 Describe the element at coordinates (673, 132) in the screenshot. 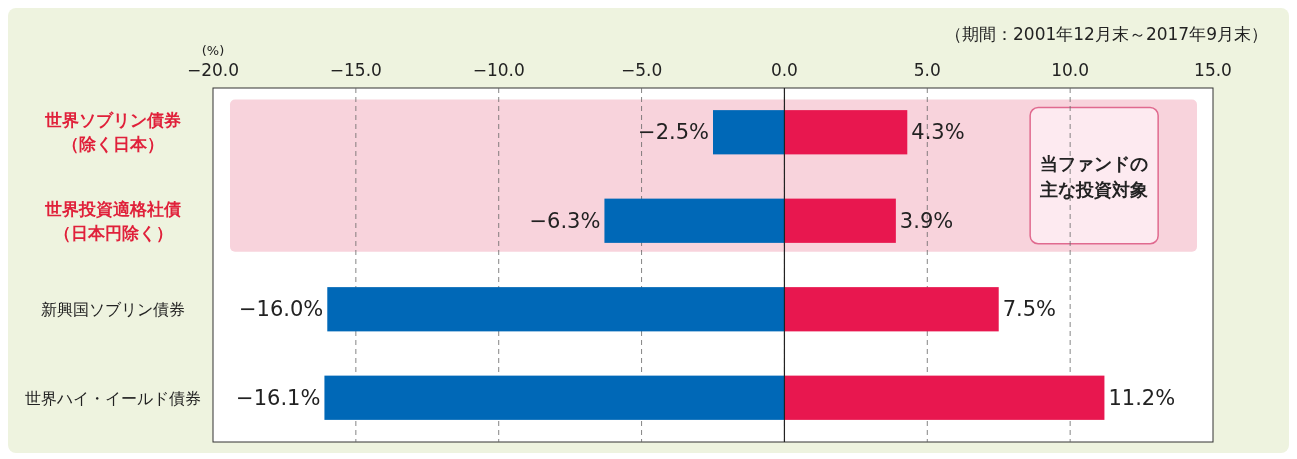

I see `data-label: −2.5%` at that location.